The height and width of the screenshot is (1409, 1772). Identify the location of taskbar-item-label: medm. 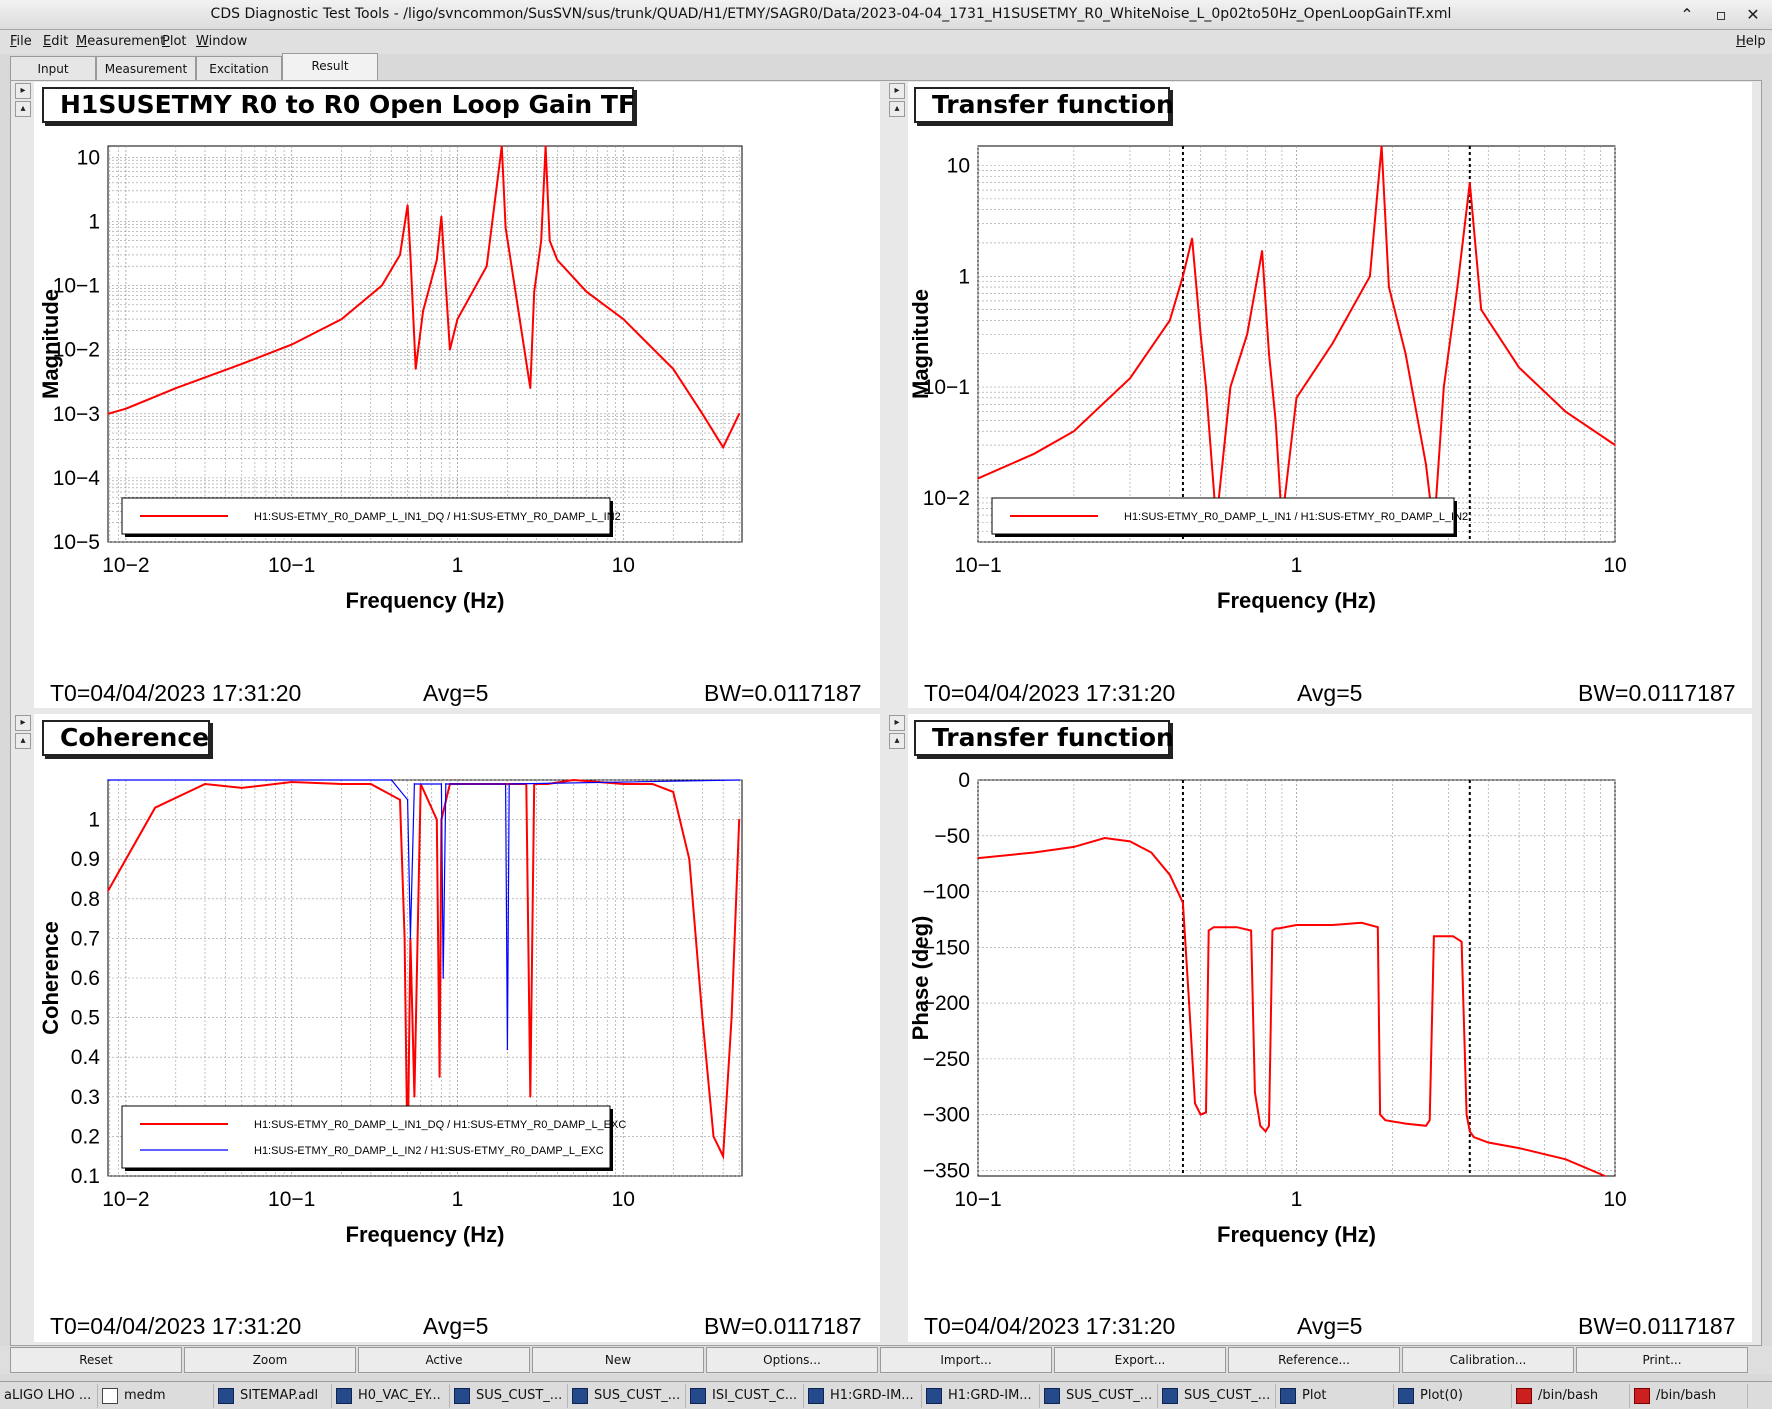
(145, 1395).